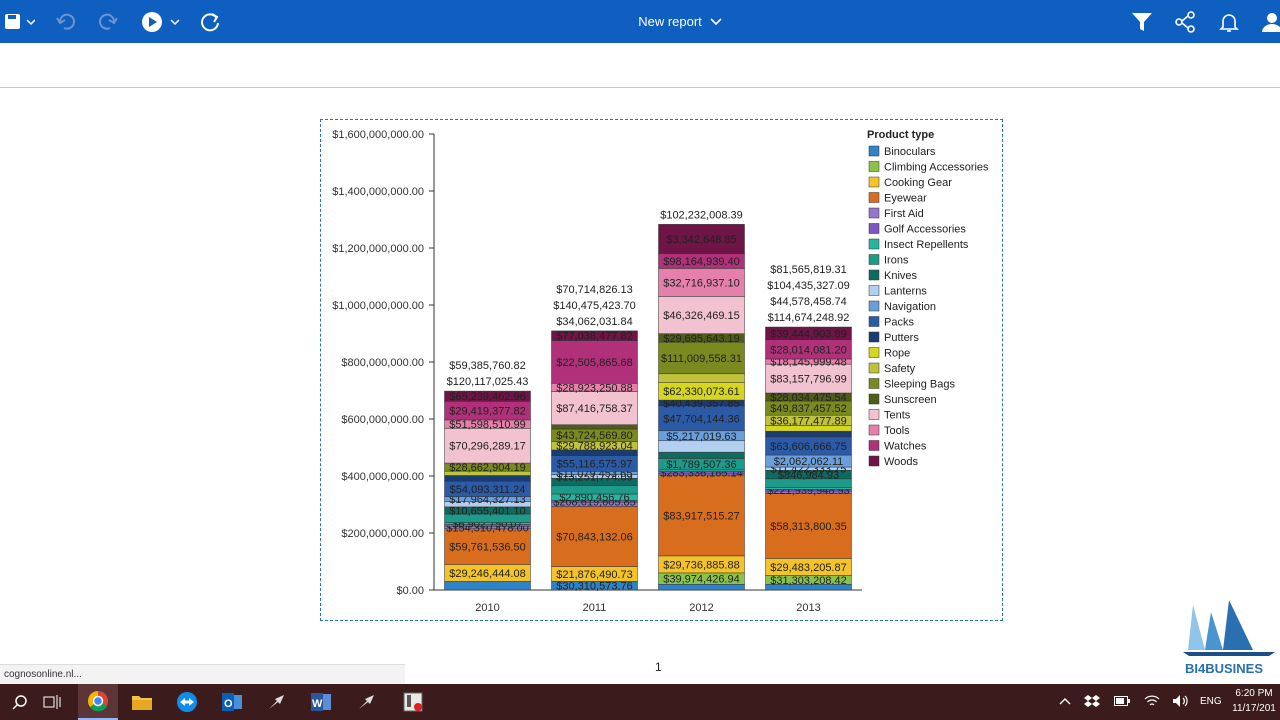 This screenshot has height=720, width=1280. What do you see at coordinates (1269, 21) in the screenshot?
I see `user-icon` at bounding box center [1269, 21].